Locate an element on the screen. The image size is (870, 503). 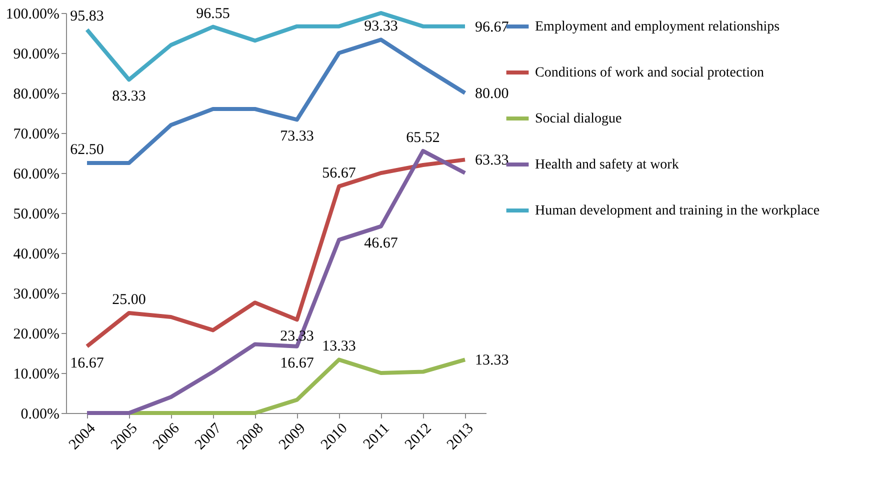
legend-label: Health and safety at work is located at coordinates (607, 165).